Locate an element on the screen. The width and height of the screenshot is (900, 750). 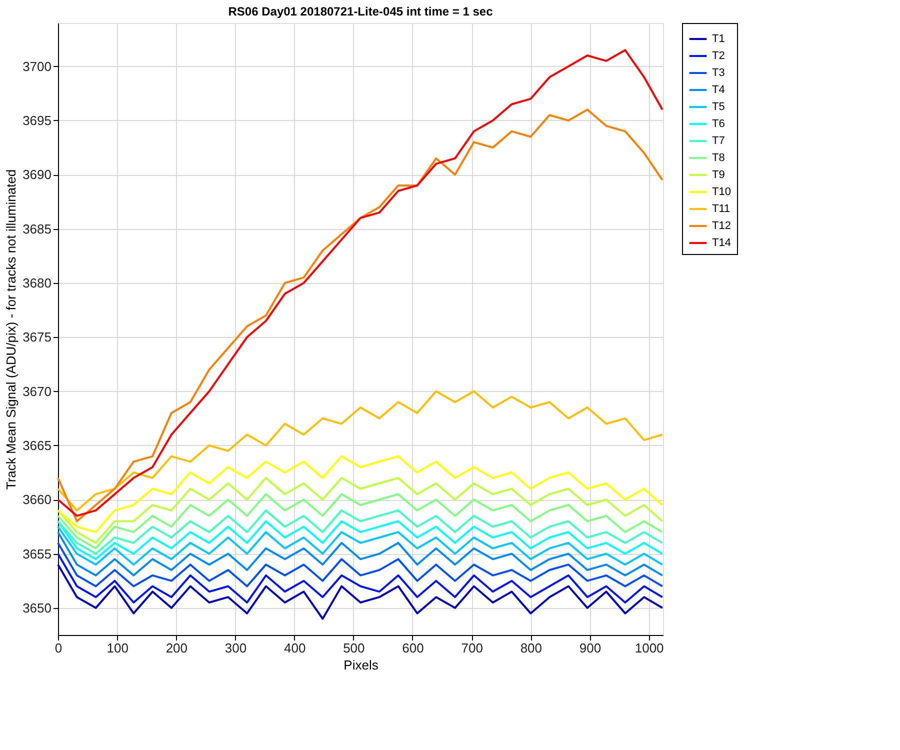
y-tick-label: 3660 is located at coordinates (37, 500).